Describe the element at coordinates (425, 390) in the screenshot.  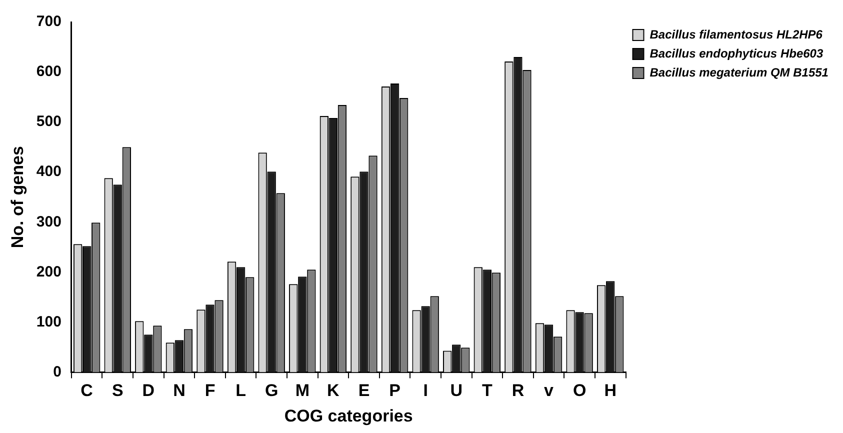
I see `x-tick-label: I` at that location.